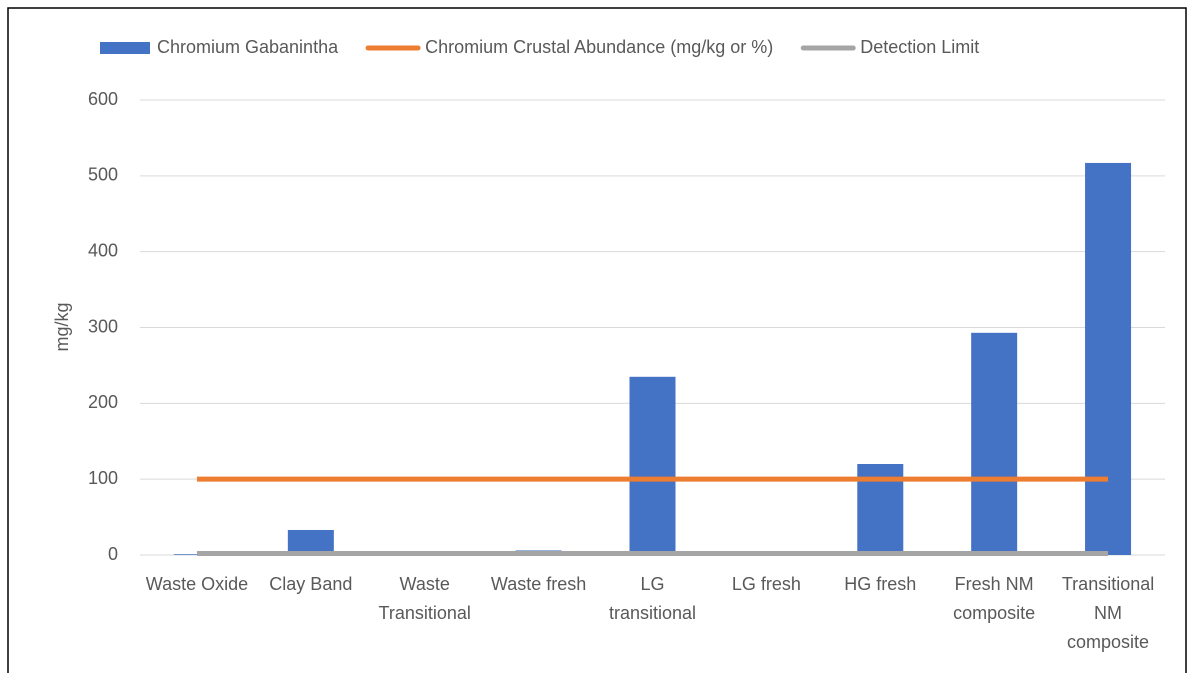  What do you see at coordinates (1108, 613) in the screenshot?
I see `x-tick-label: Transitional NM composite` at bounding box center [1108, 613].